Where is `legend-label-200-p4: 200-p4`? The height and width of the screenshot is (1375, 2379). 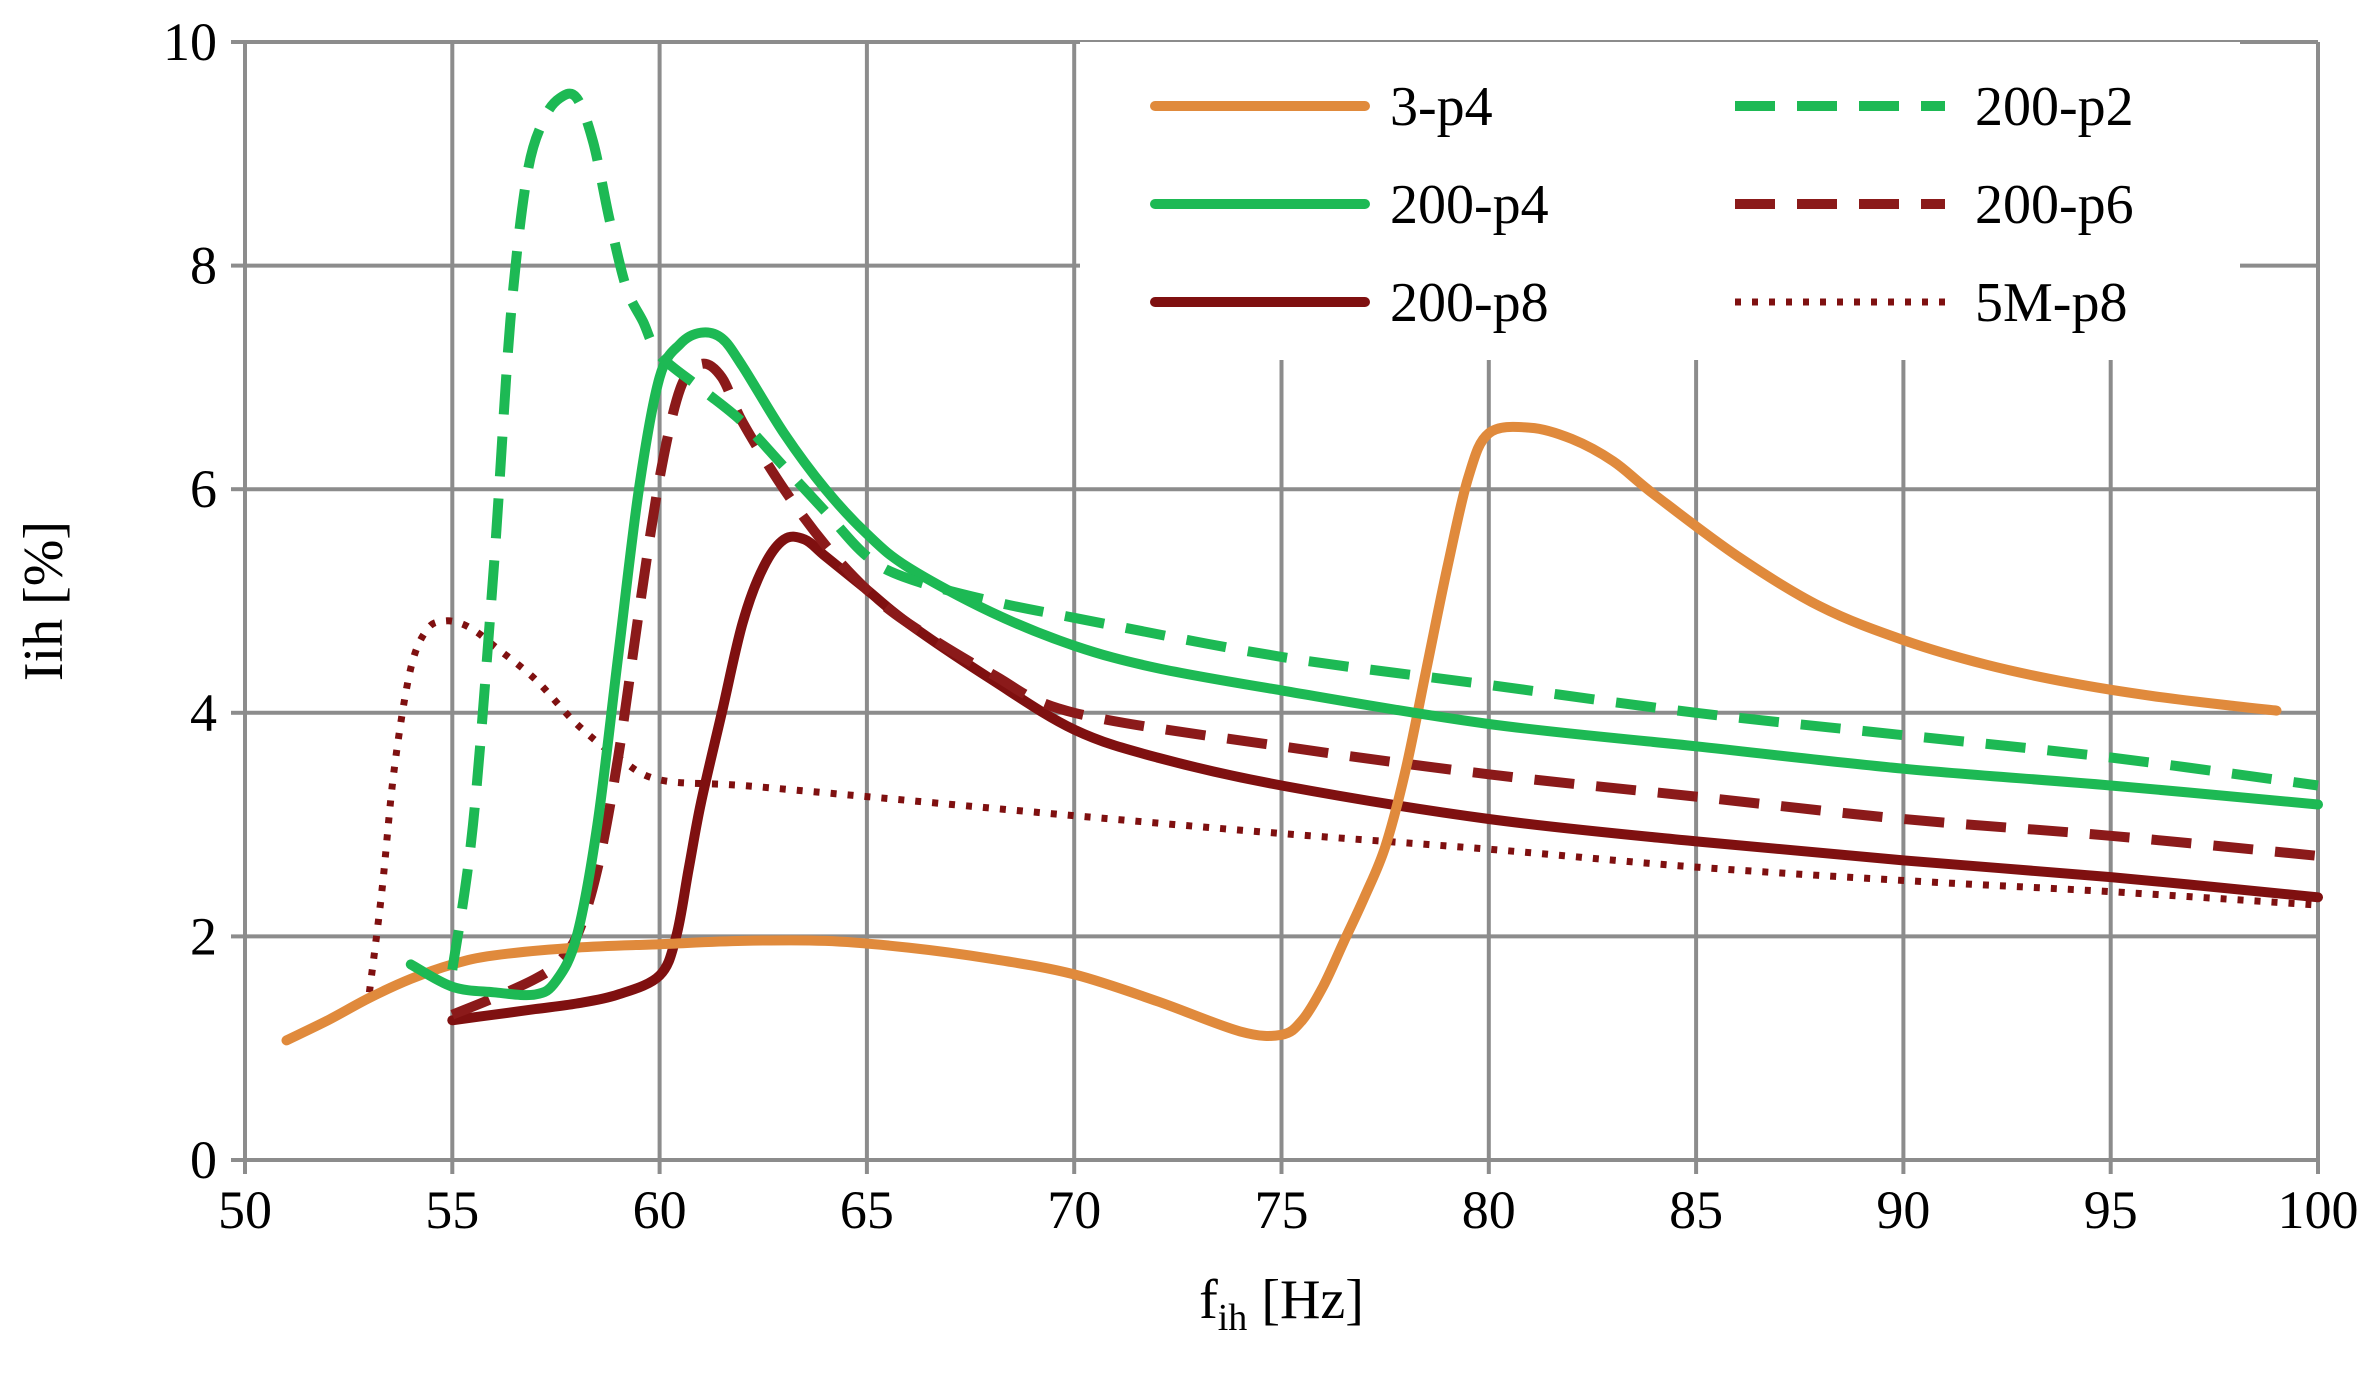
legend-label-200-p4: 200-p4 is located at coordinates (1469, 205).